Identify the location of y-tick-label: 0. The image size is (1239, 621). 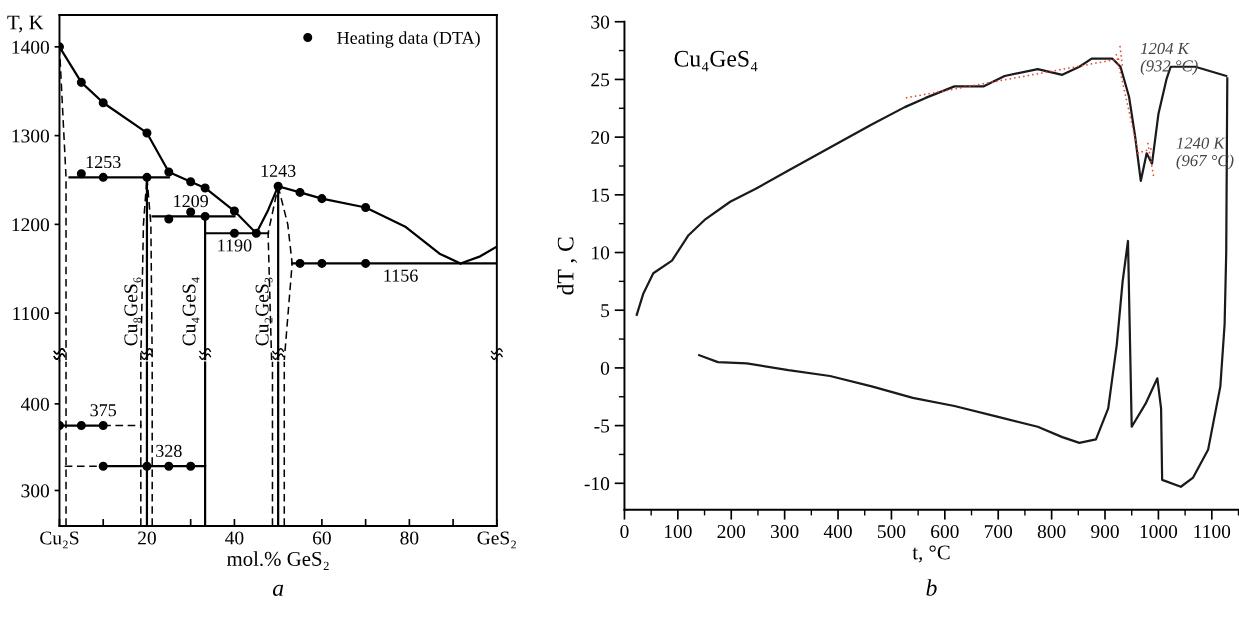
(605, 368).